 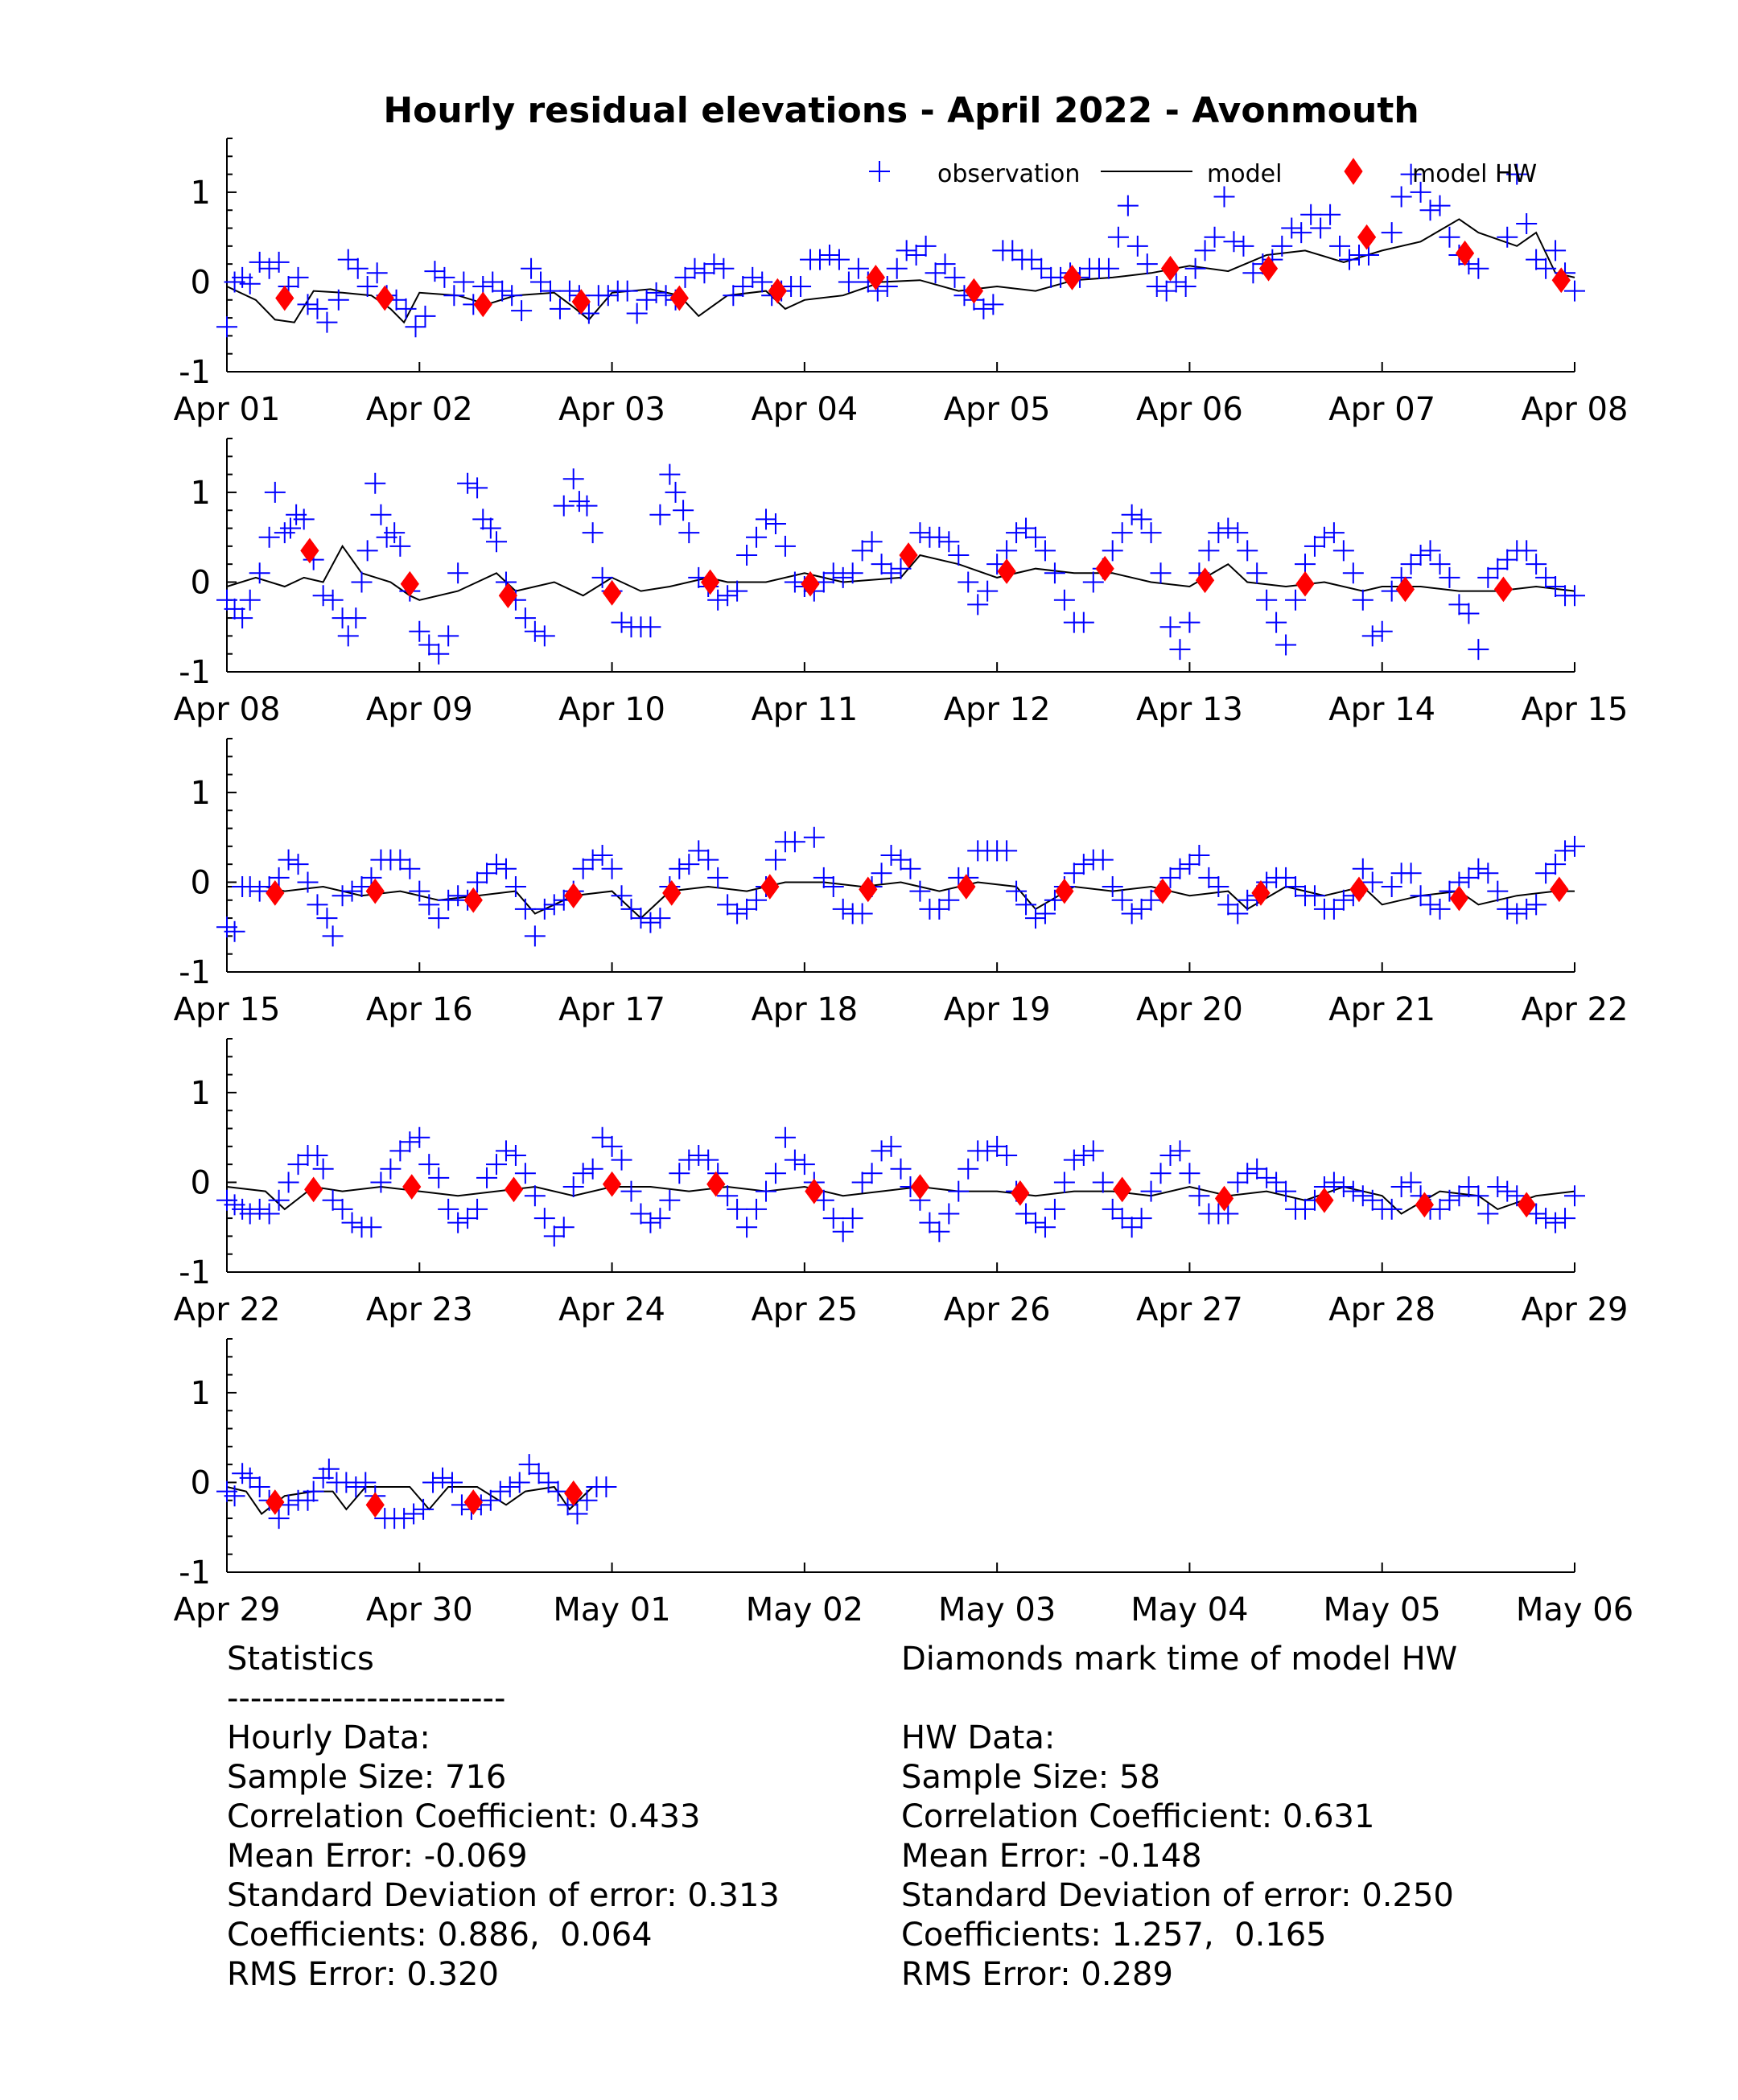 I want to click on stats-left-line: Hourly Data:, so click(x=328, y=1737).